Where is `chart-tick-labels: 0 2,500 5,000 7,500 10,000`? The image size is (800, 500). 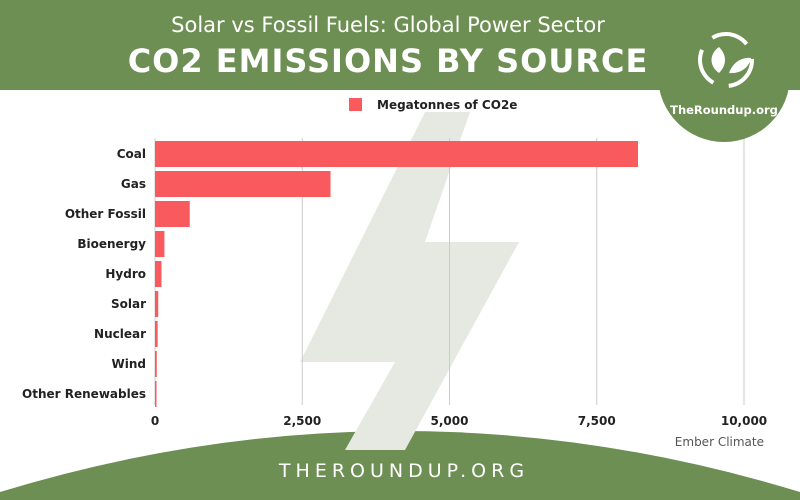 chart-tick-labels: 0 2,500 5,000 7,500 10,000 is located at coordinates (459, 421).